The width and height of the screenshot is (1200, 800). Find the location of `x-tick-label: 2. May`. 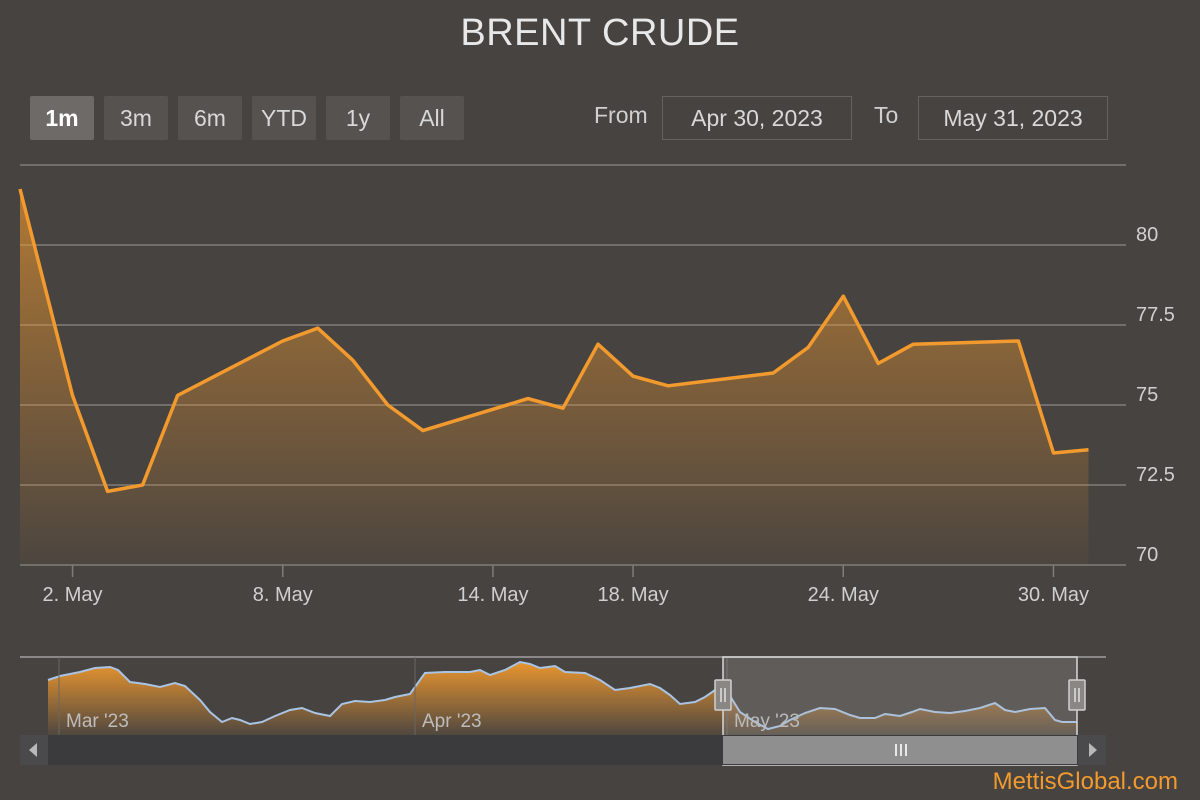

x-tick-label: 2. May is located at coordinates (73, 595).